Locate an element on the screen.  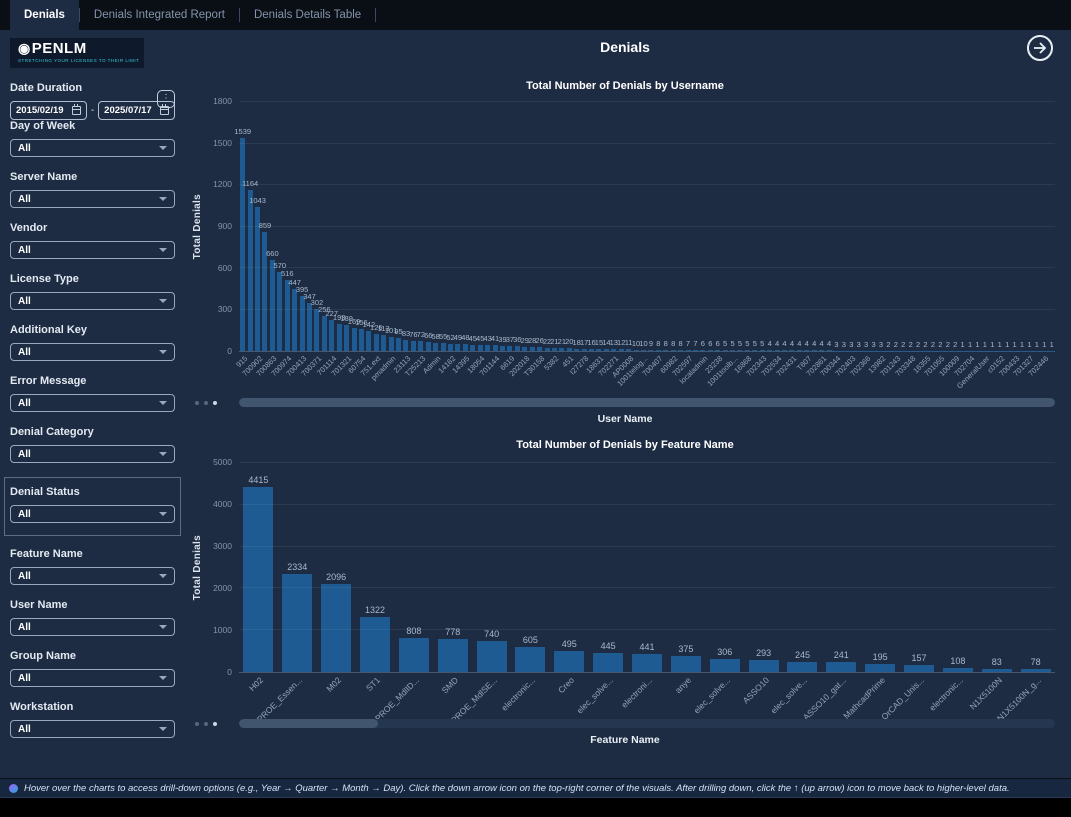
horizontal-scrollbar is located at coordinates (647, 402).